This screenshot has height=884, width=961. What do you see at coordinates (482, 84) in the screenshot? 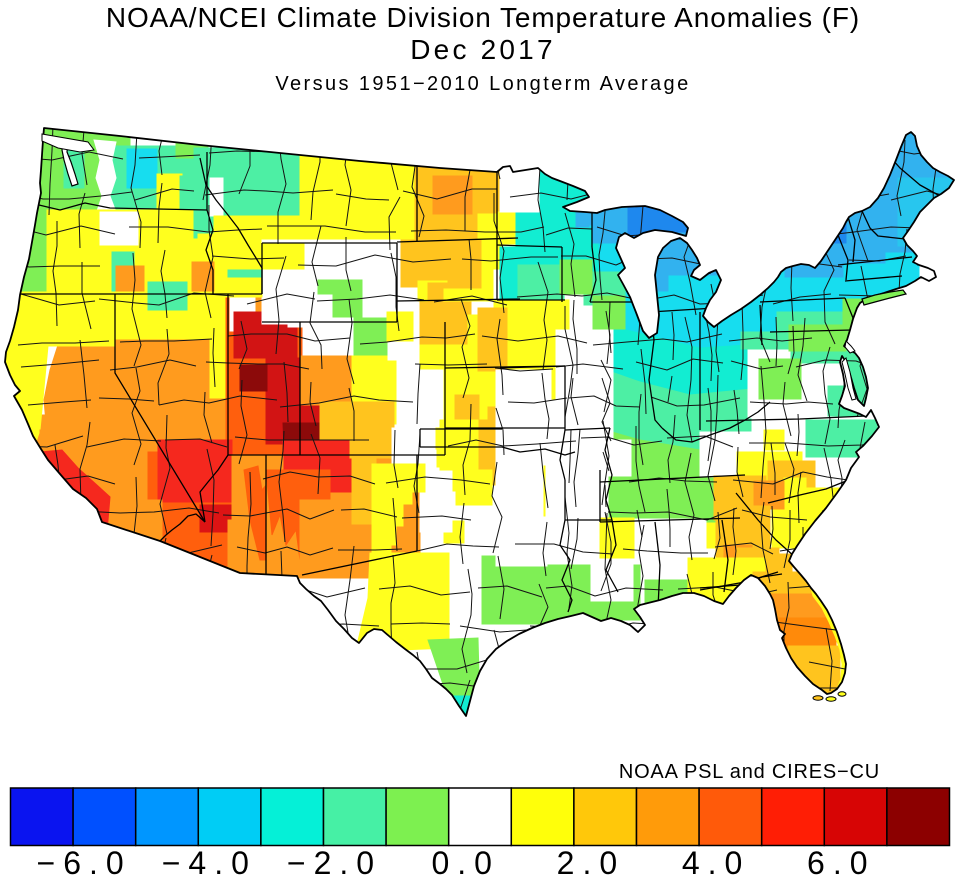
I see `svg-text:Versus 1951−2010 Longterm Aver: Versus 1951−2010 Longterm Average` at bounding box center [482, 84].